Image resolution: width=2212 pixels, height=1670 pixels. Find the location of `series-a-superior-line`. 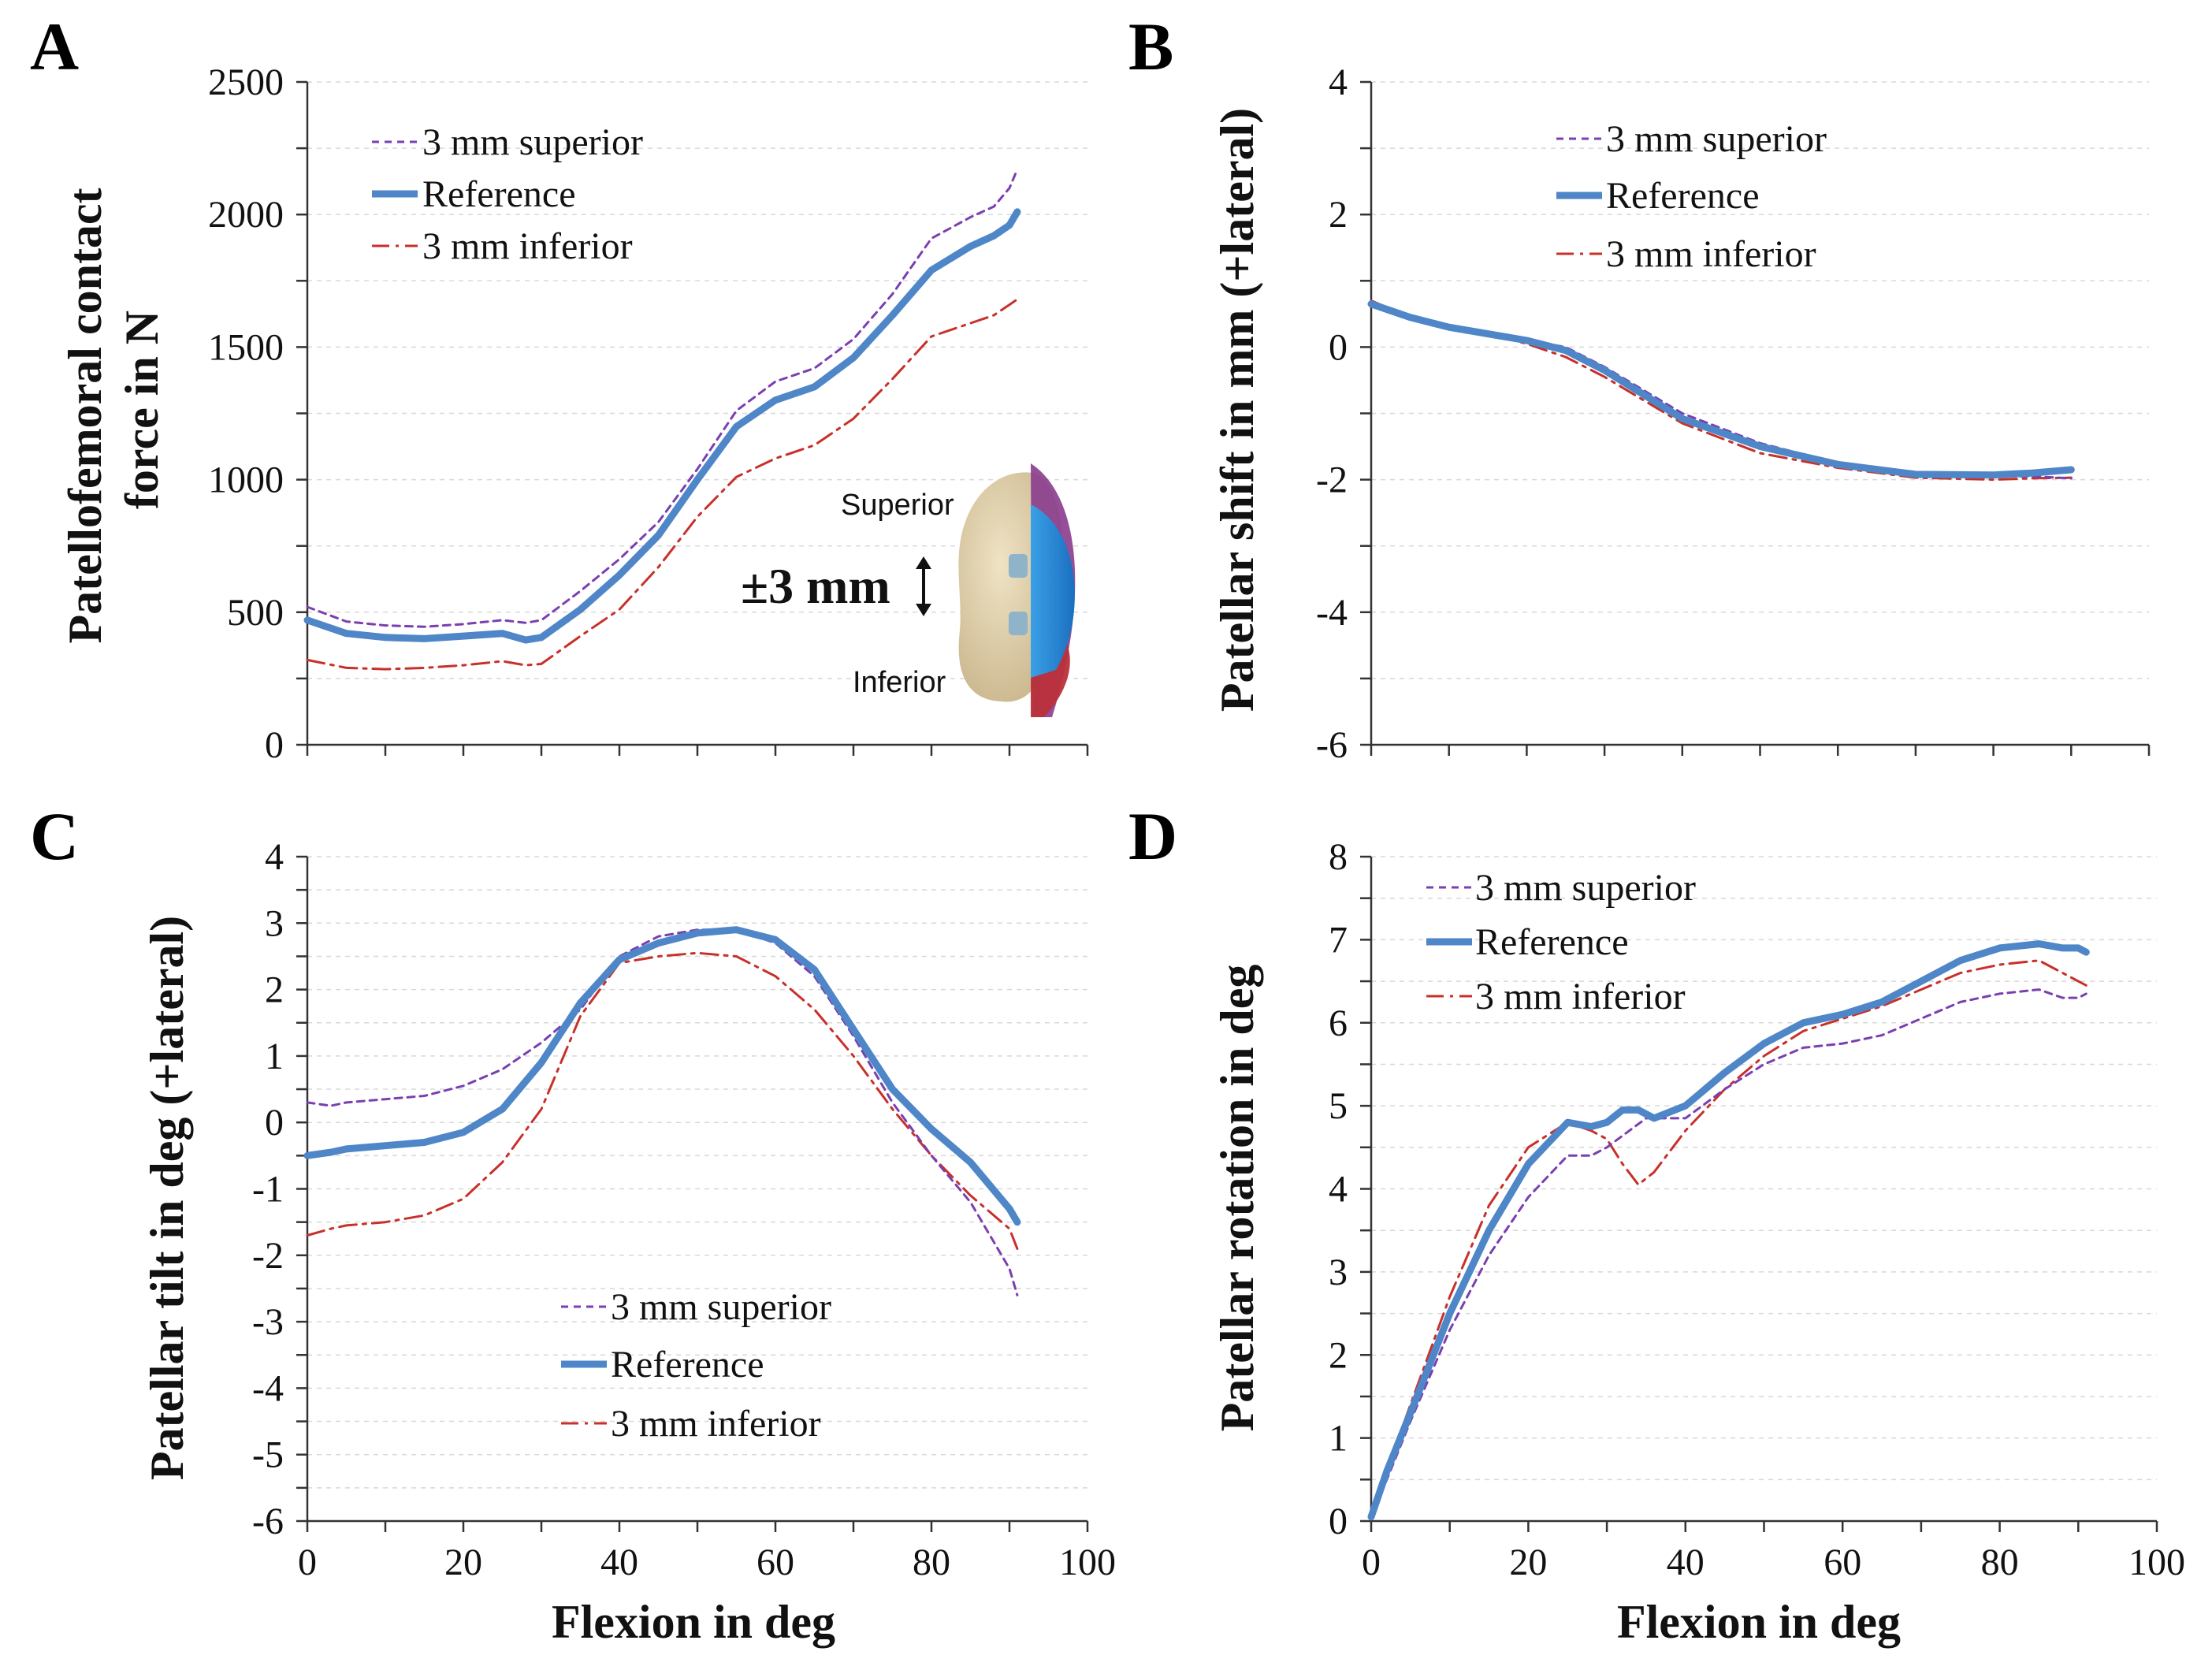

series-a-superior-line is located at coordinates (663, 398).